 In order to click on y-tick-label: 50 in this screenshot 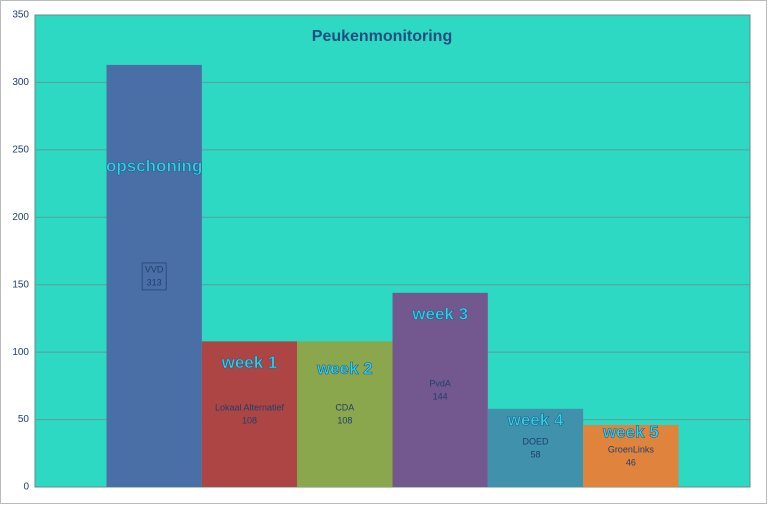, I will do `click(24, 419)`.